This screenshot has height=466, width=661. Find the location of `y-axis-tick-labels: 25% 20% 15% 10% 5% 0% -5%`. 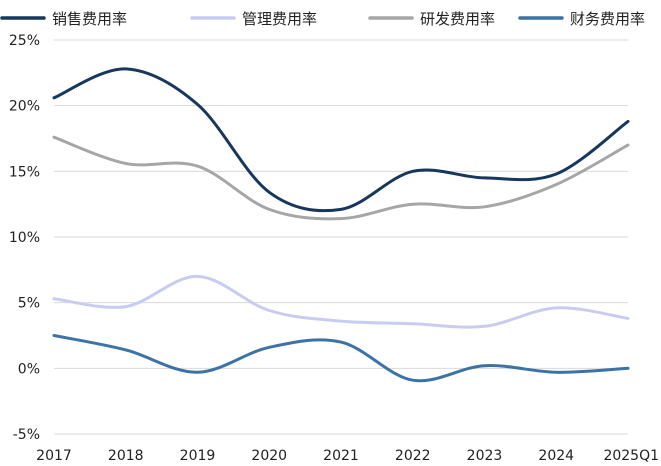

y-axis-tick-labels: 25% 20% 15% 10% 5% 0% -5% is located at coordinates (24, 238).